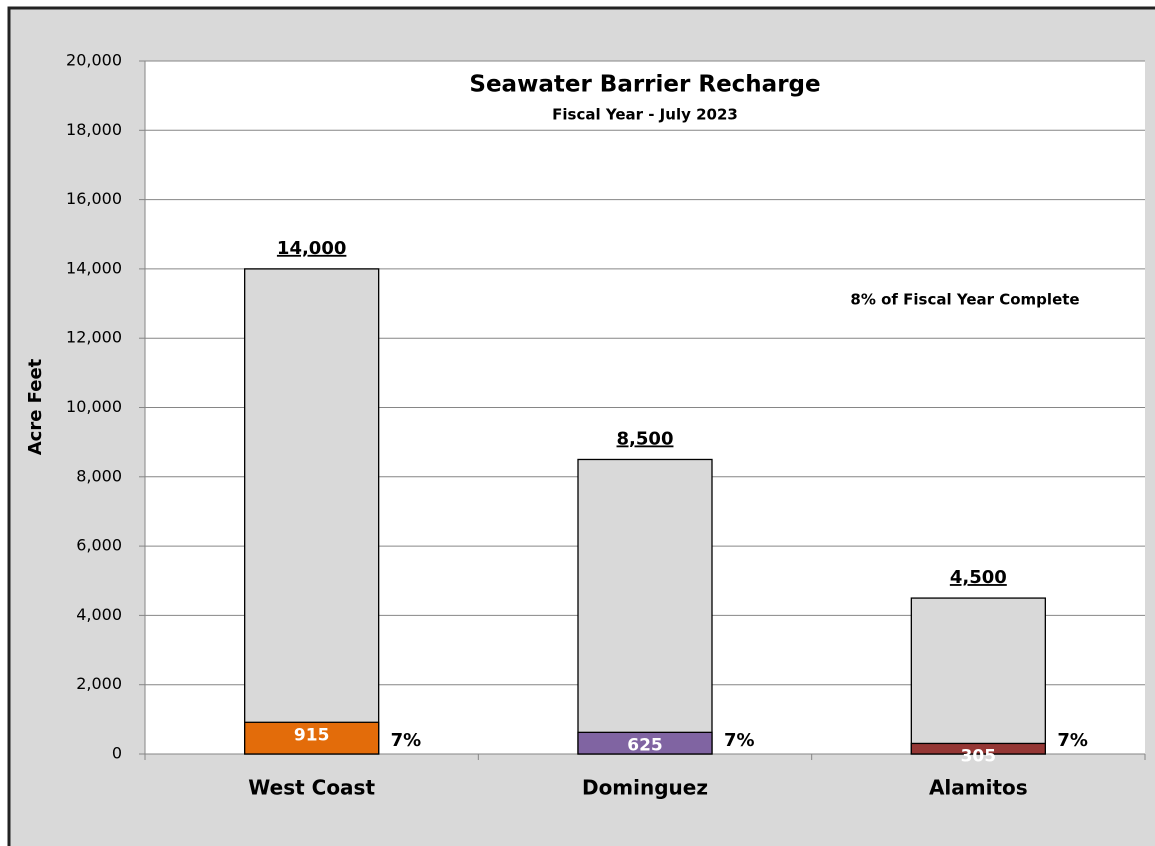 Image resolution: width=1155 pixels, height=846 pixels. What do you see at coordinates (979, 756) in the screenshot?
I see `actual-label: 305` at bounding box center [979, 756].